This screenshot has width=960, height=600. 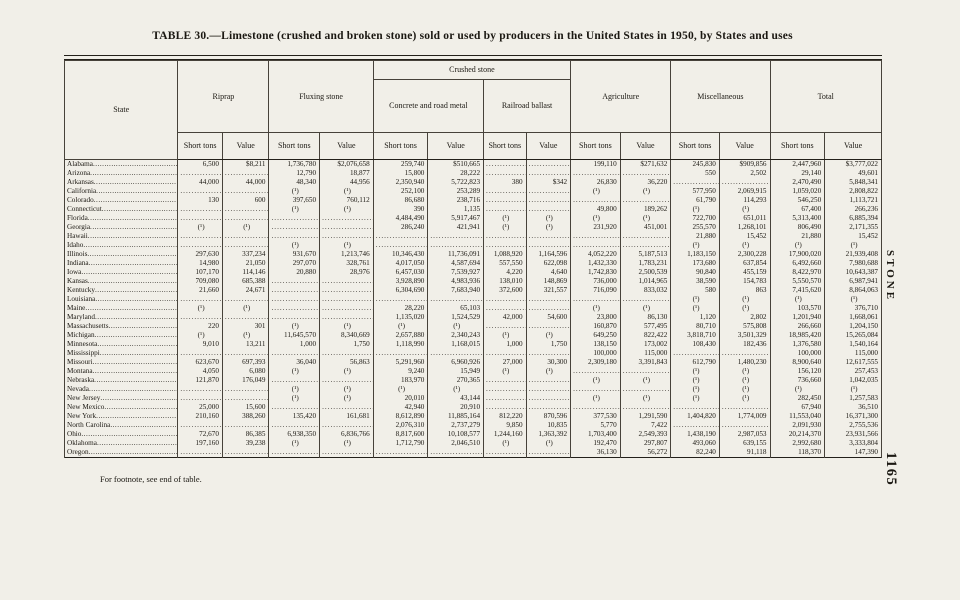 What do you see at coordinates (428, 106) in the screenshot?
I see `col-header-concrete-road-metal: Concrete and road metal` at bounding box center [428, 106].